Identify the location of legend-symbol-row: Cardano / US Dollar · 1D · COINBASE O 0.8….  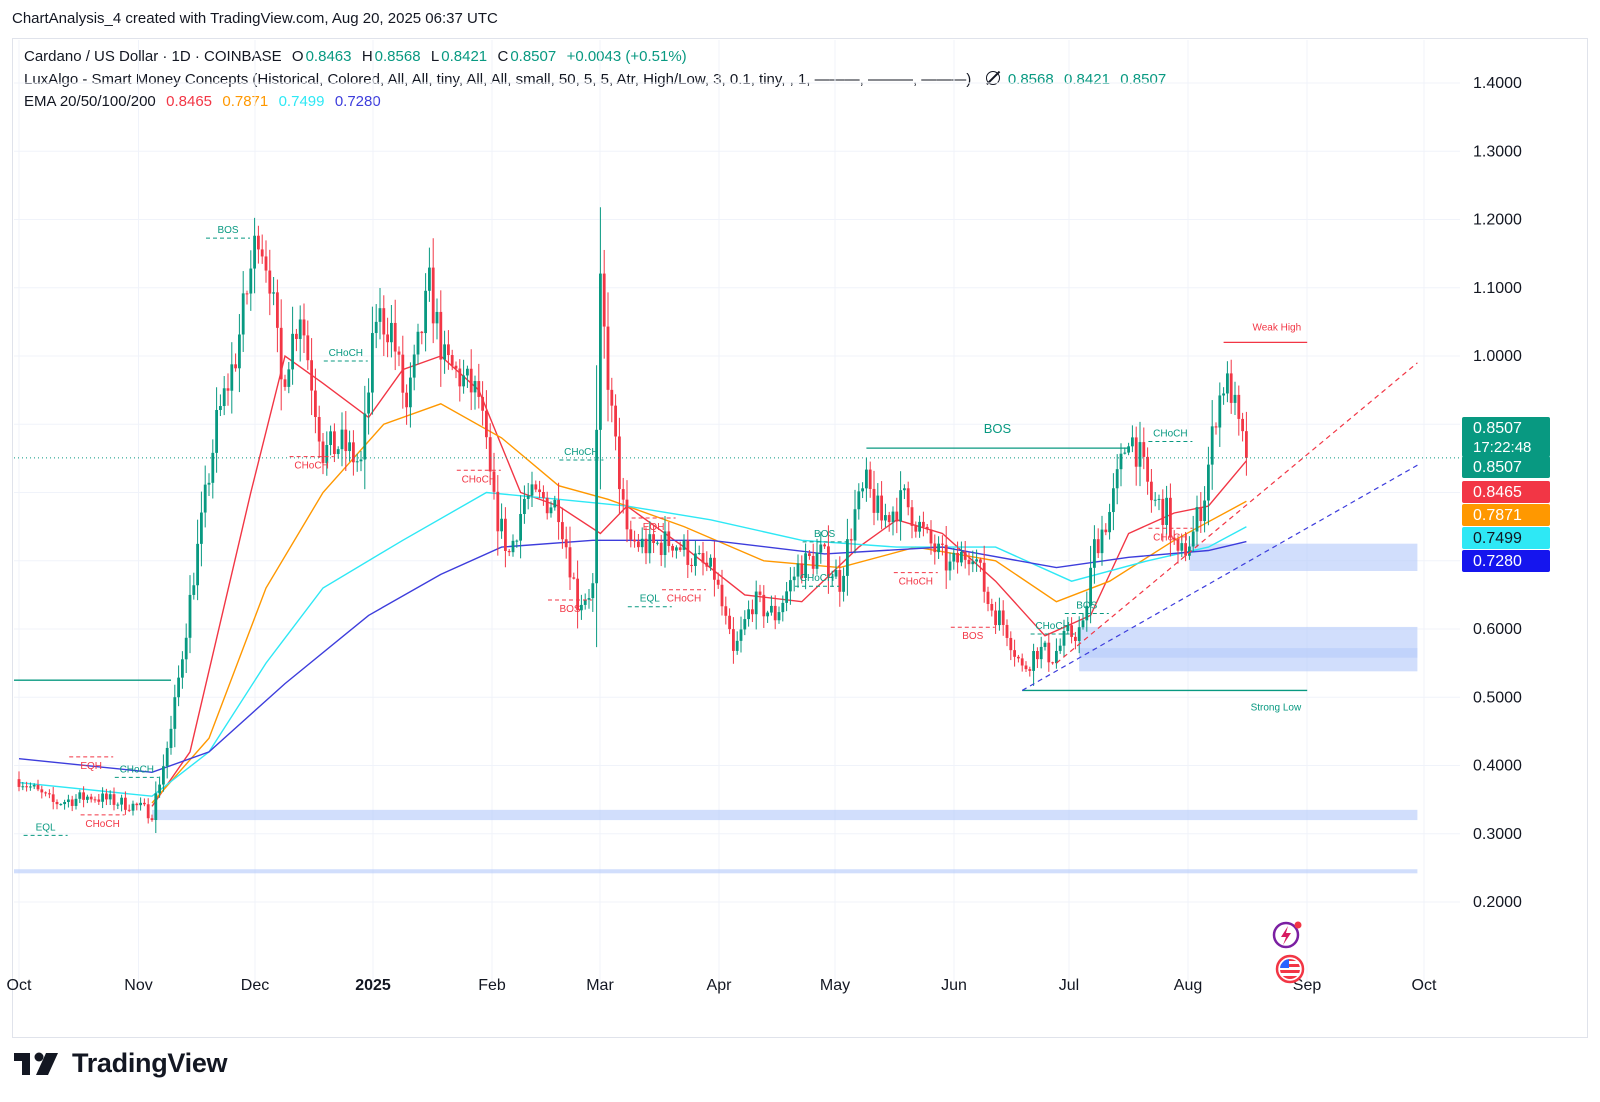
(356, 56).